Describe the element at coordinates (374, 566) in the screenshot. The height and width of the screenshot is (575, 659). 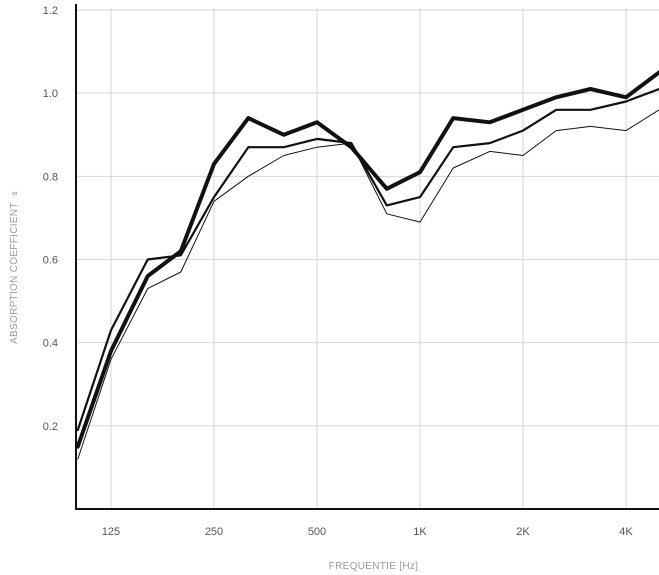
I see `x-axis-title: FREQUENTIE [Hz]` at that location.